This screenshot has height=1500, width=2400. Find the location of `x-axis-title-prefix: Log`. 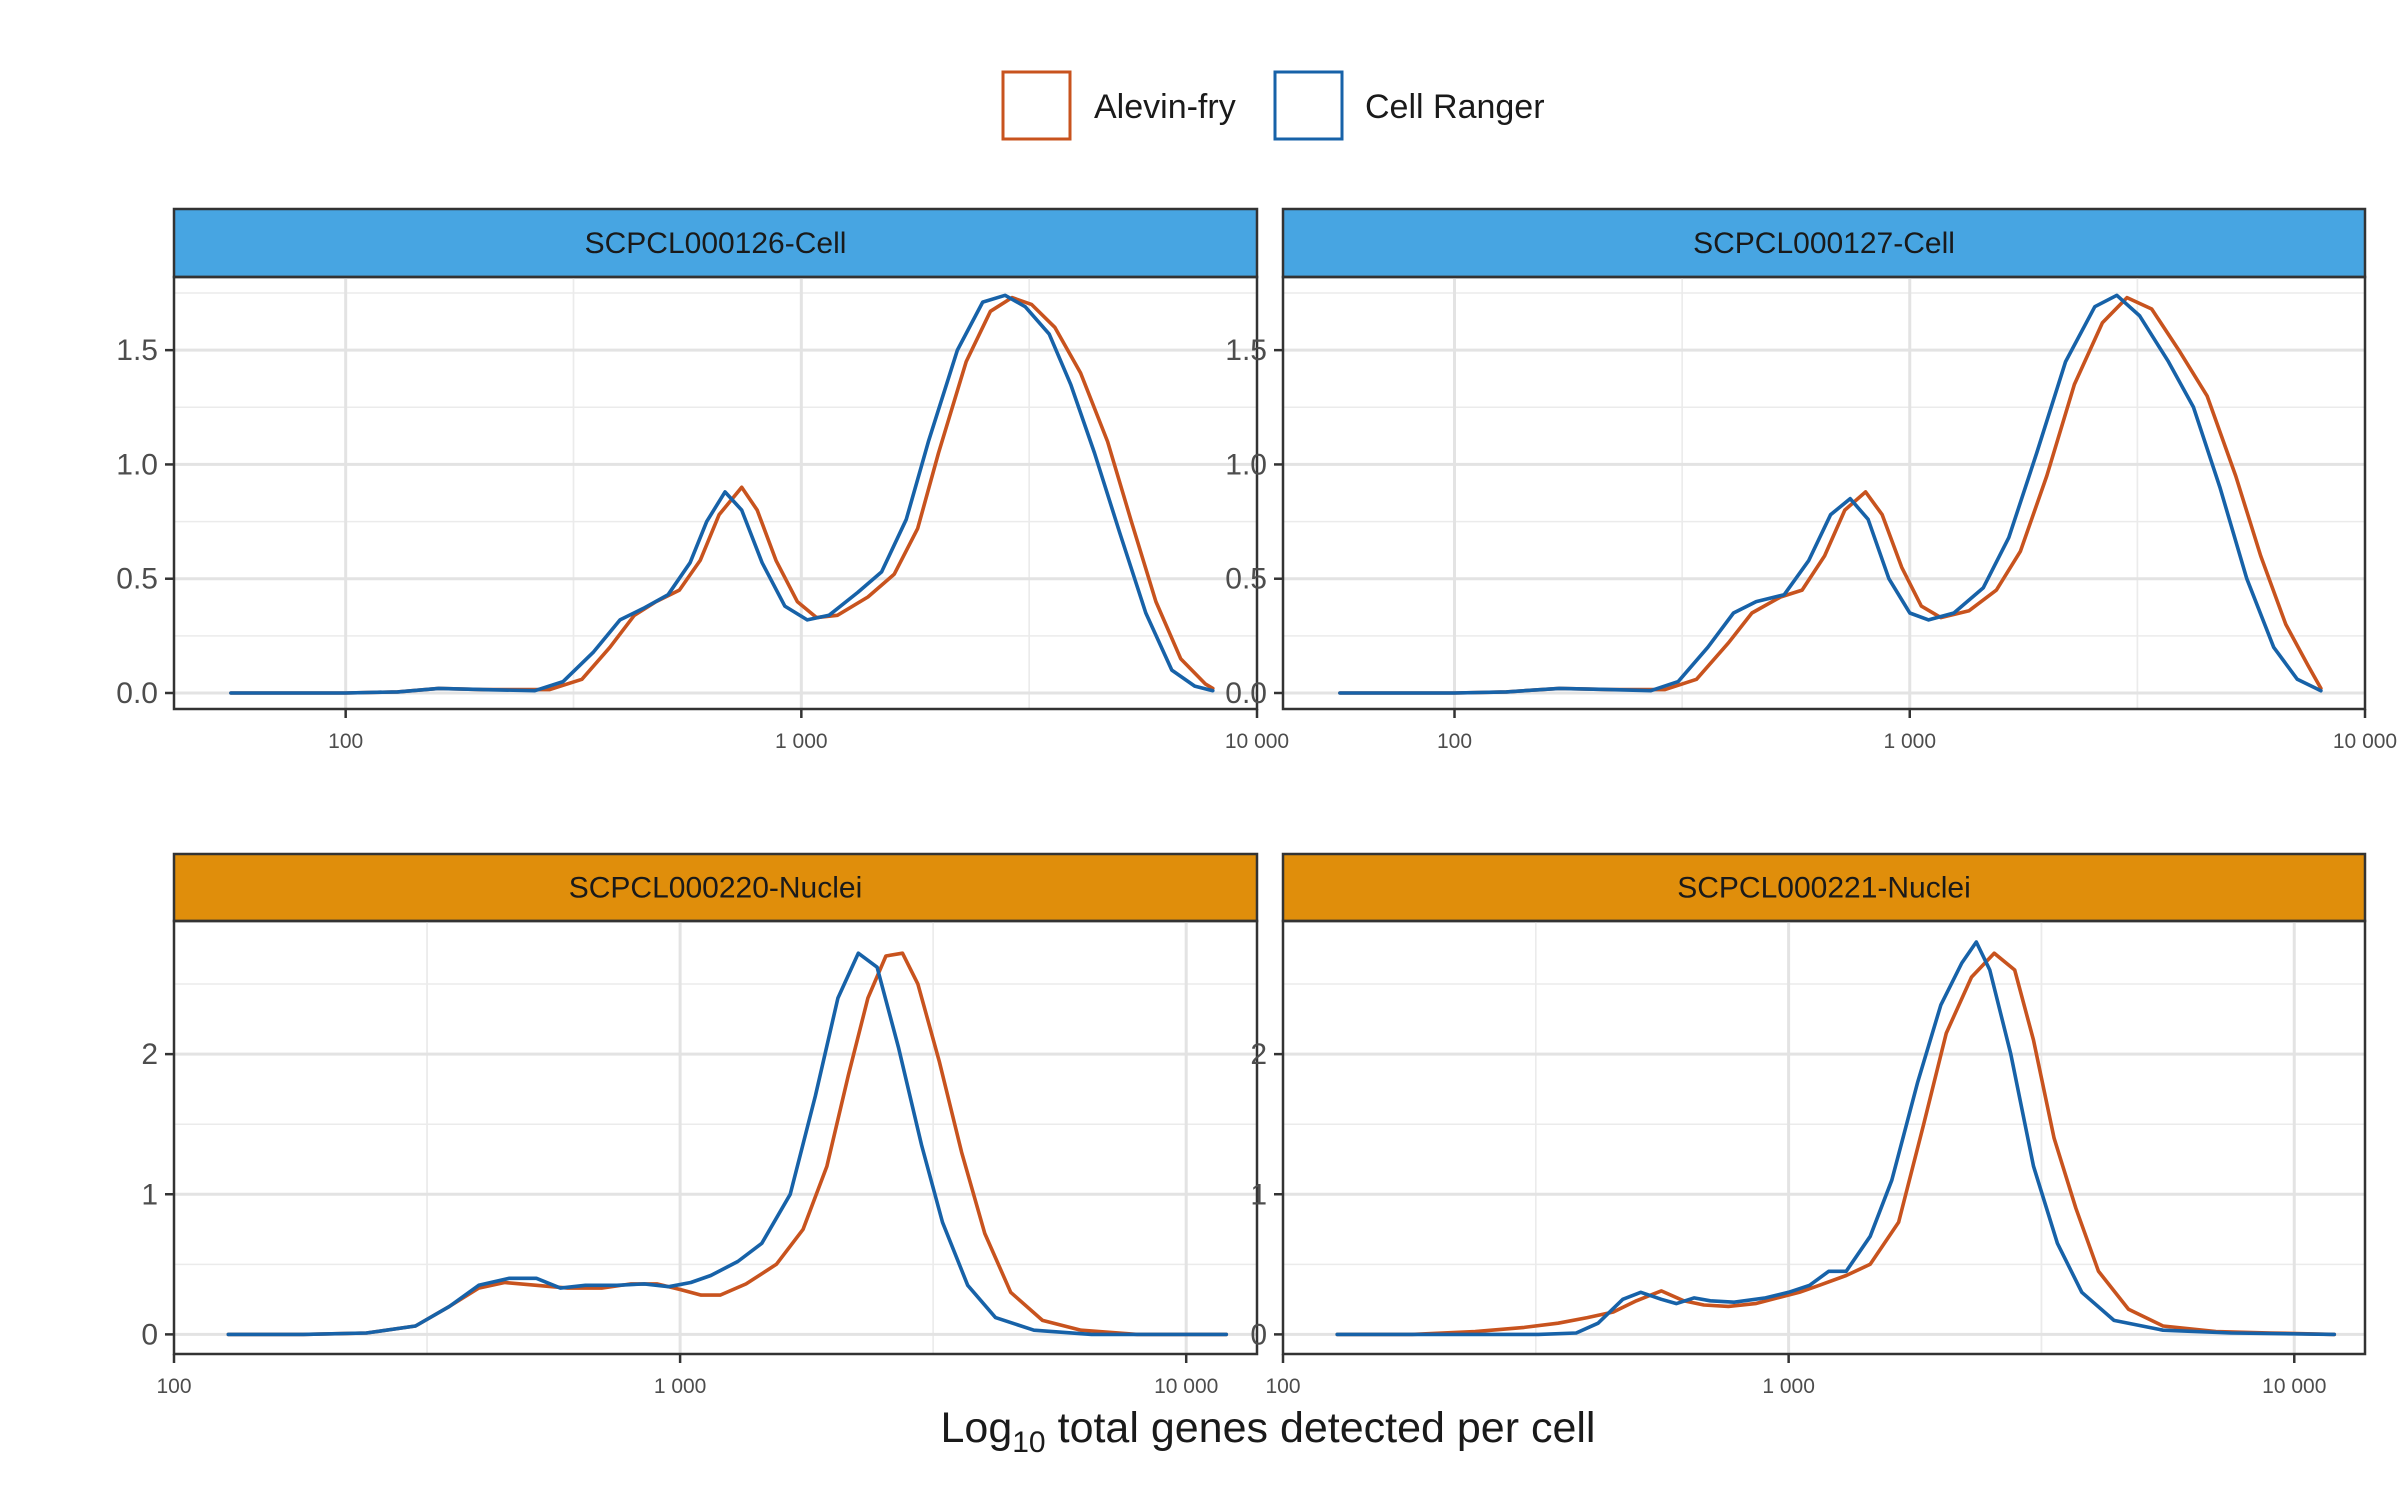

x-axis-title-prefix: Log is located at coordinates (977, 1428).